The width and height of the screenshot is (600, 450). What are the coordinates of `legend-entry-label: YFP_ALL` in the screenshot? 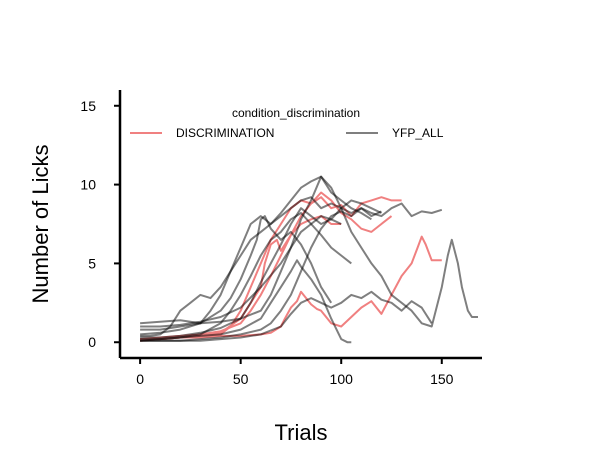 It's located at (418, 133).